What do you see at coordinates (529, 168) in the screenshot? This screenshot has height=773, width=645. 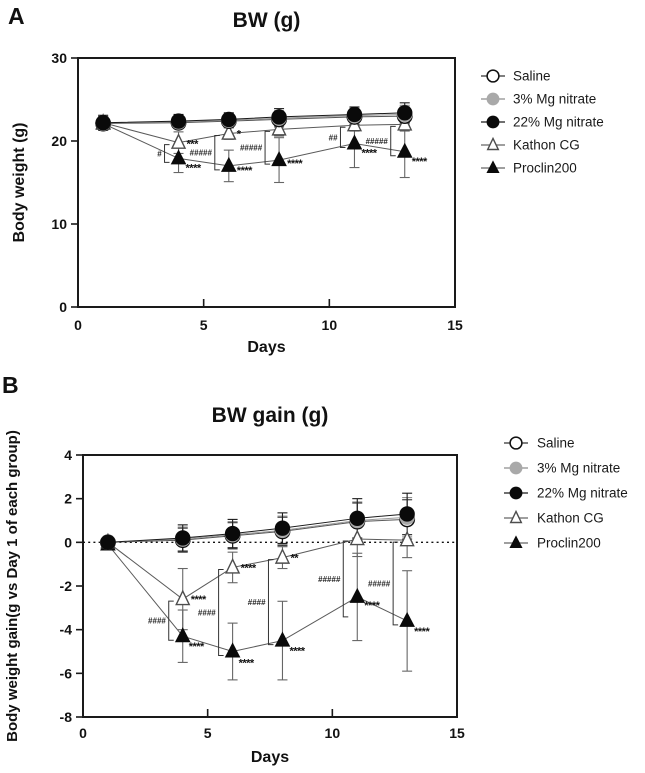 I see `legend-item-proclin200: Proclin200` at bounding box center [529, 168].